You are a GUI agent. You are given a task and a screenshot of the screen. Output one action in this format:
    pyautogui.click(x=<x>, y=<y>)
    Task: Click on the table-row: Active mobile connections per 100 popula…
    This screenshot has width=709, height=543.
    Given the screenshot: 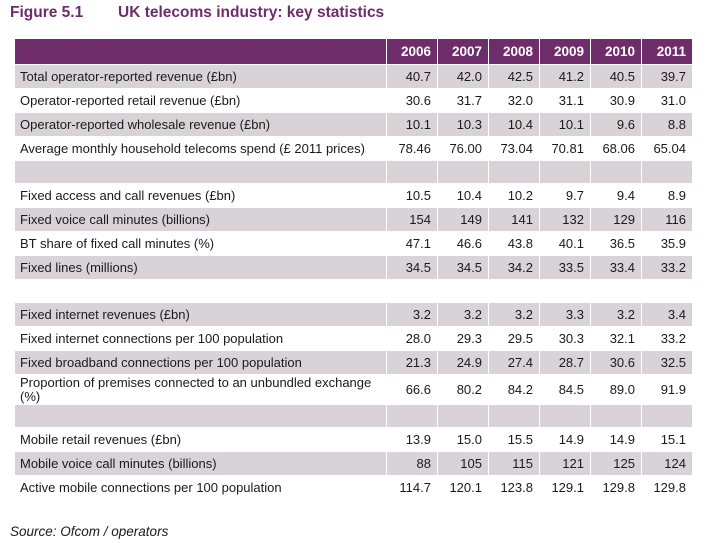 What is the action you would take?
    pyautogui.click(x=353, y=487)
    